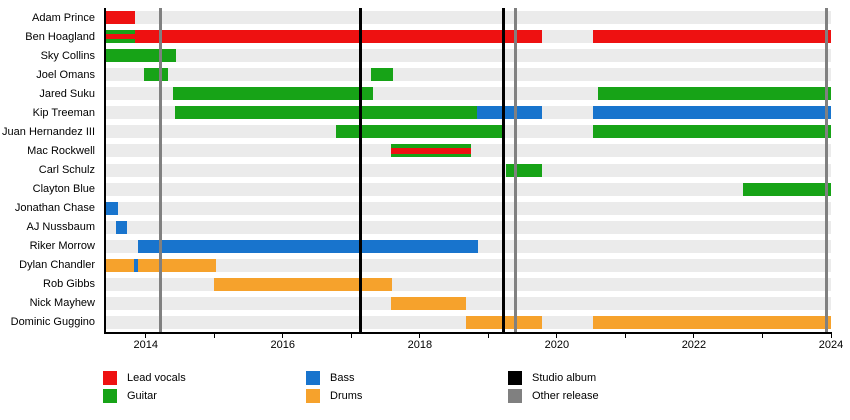 This screenshot has width=850, height=420. What do you see at coordinates (313, 378) in the screenshot?
I see `legend-swatch-bass` at bounding box center [313, 378].